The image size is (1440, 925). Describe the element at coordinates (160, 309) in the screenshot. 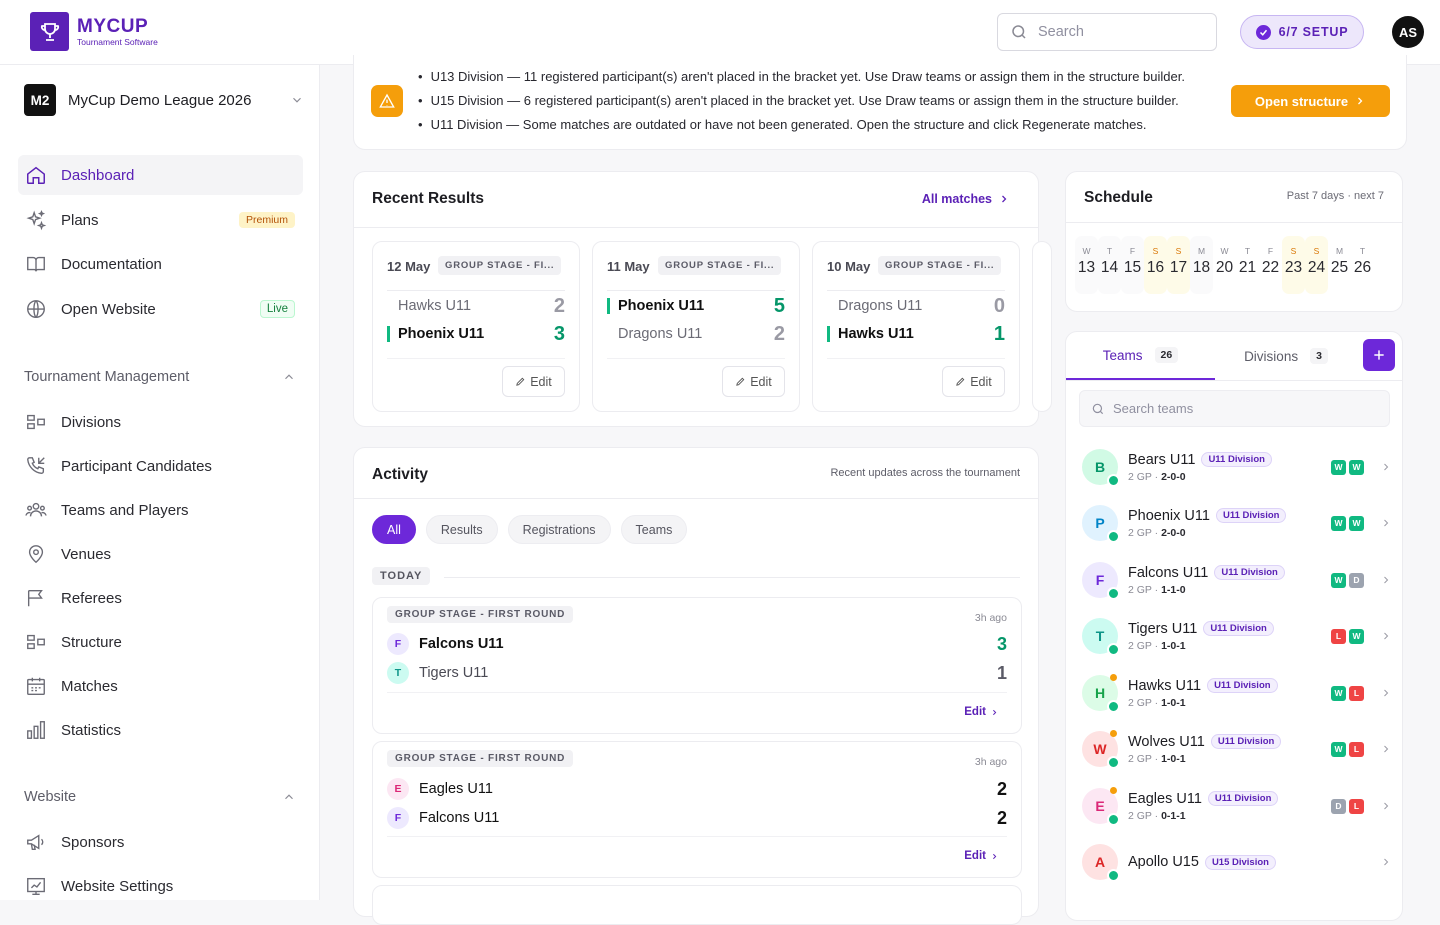

I see `sidebar-item-open-website: Open Website Live` at that location.